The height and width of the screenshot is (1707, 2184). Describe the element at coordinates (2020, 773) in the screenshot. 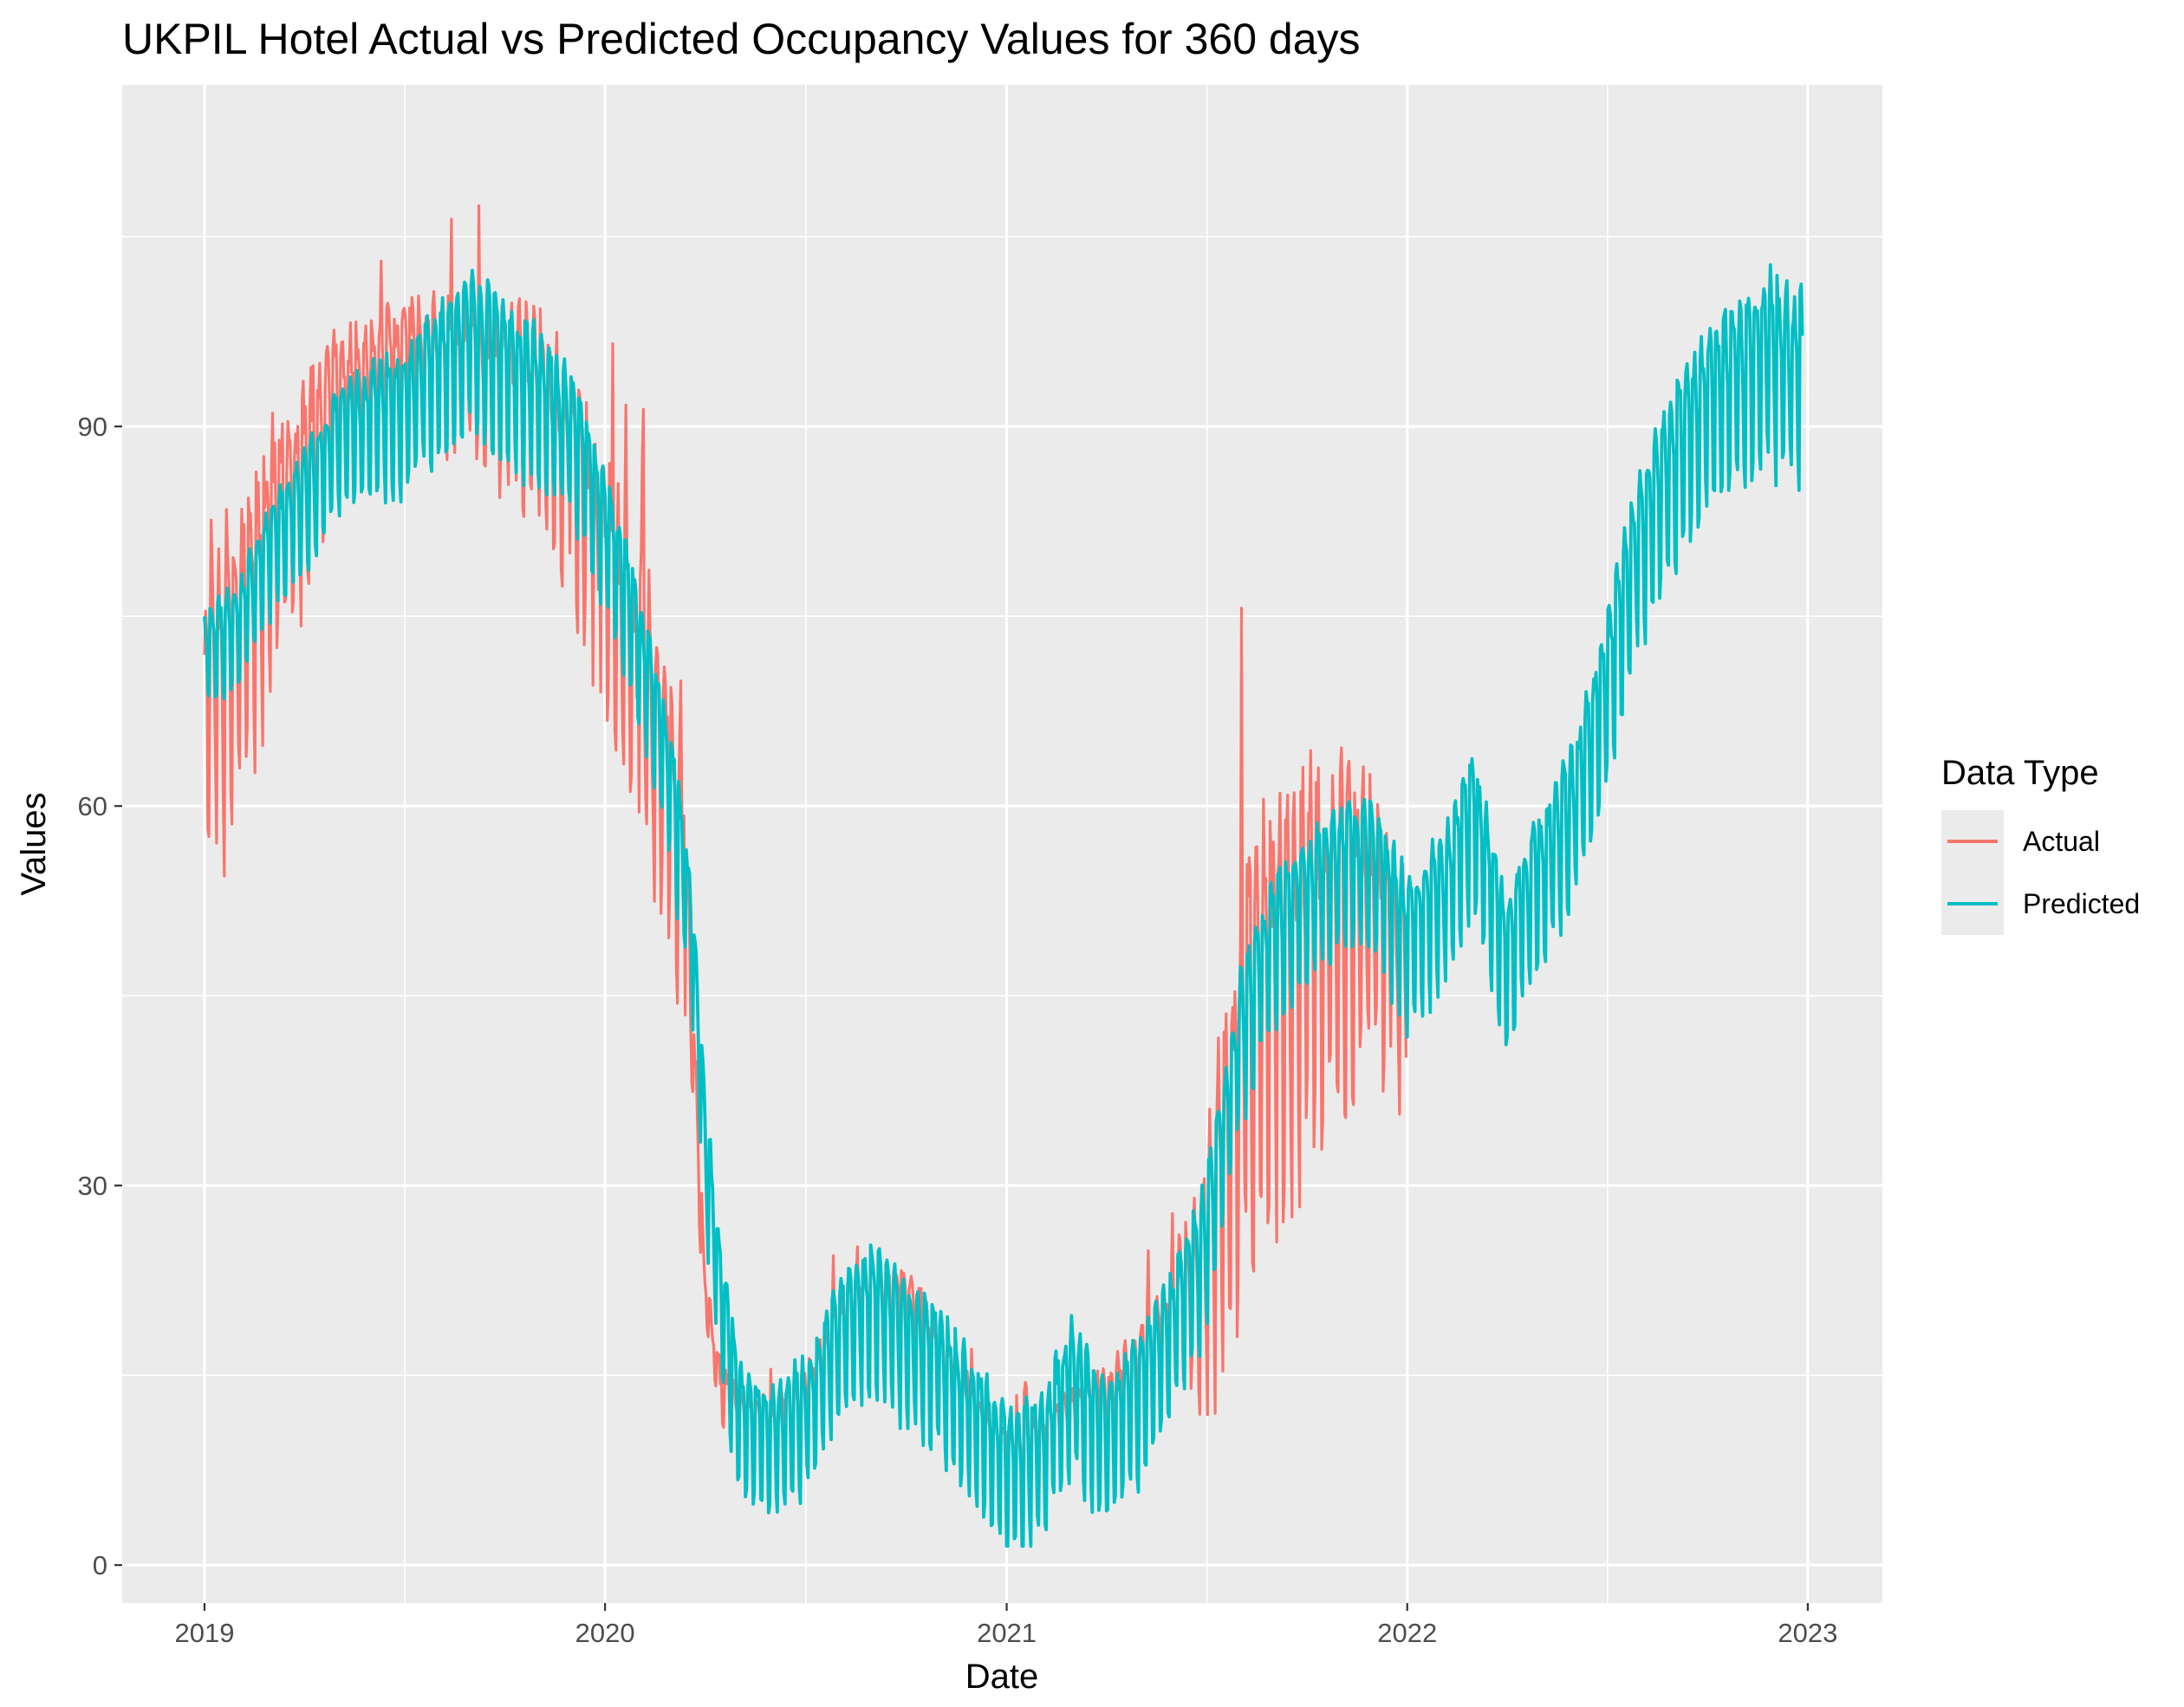

I see `legend-title: Data Type` at that location.